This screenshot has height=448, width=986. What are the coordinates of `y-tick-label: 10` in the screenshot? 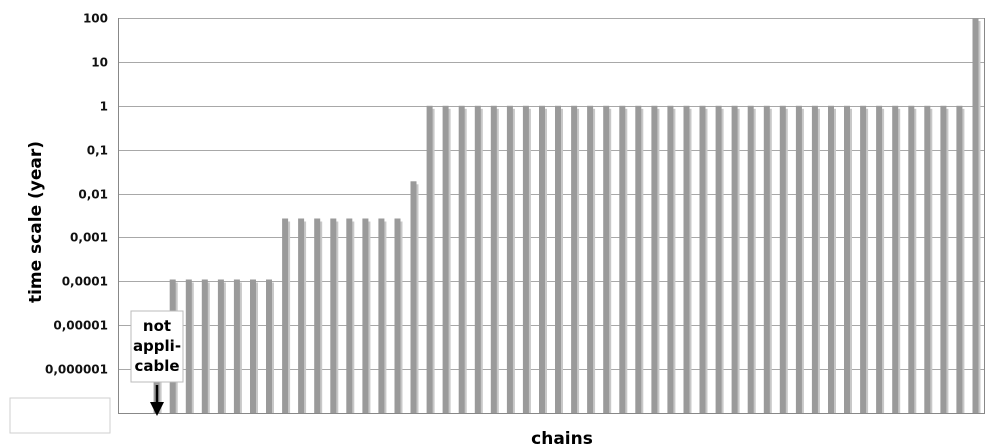 It's located at (99, 63).